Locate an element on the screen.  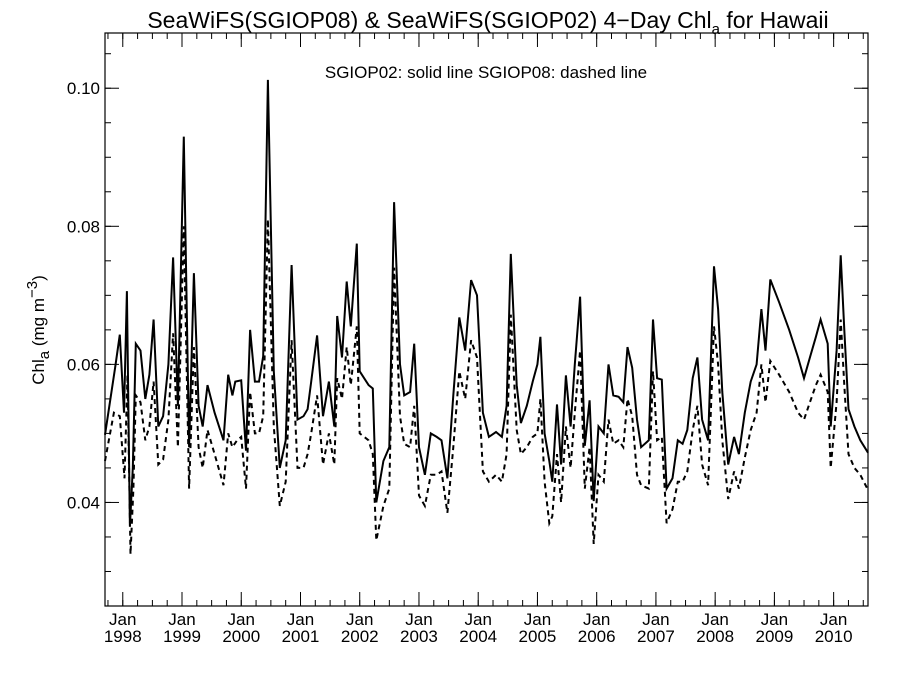
y-axis-label: Chla (mg m−3) is located at coordinates (38, 330).